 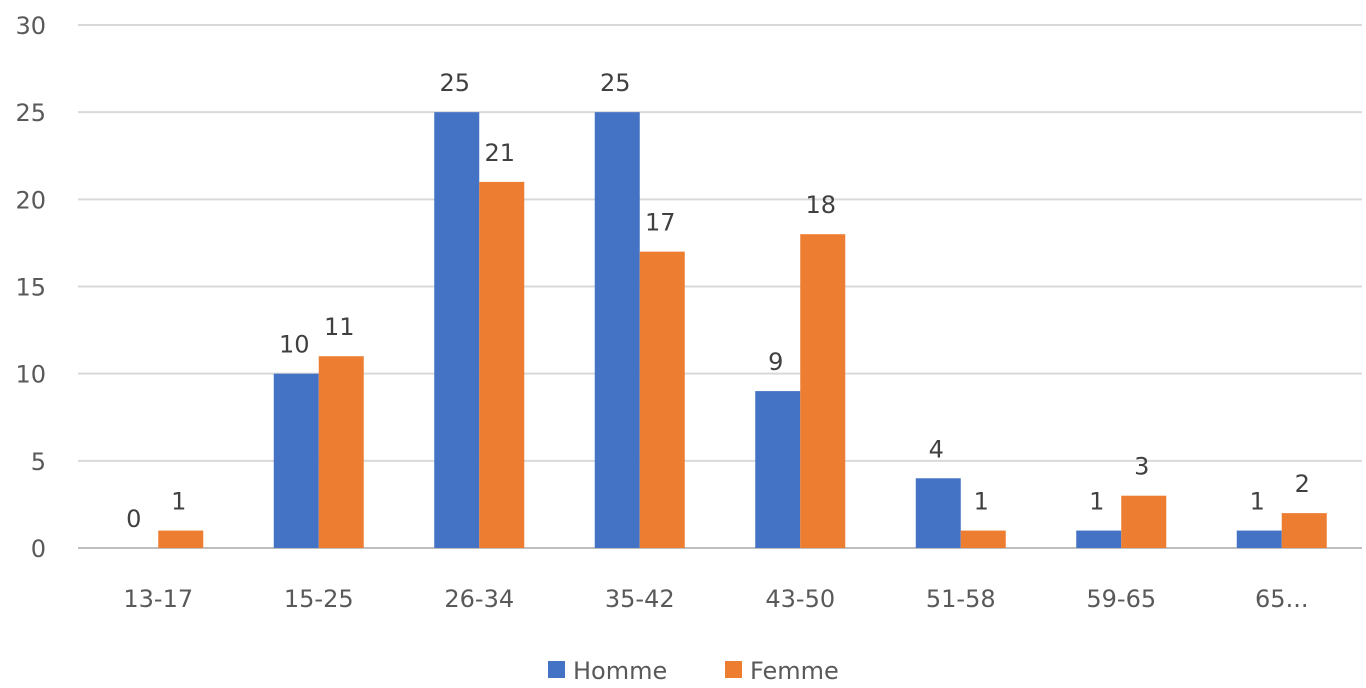 I want to click on x-tick-label: 35-42, so click(x=640, y=599).